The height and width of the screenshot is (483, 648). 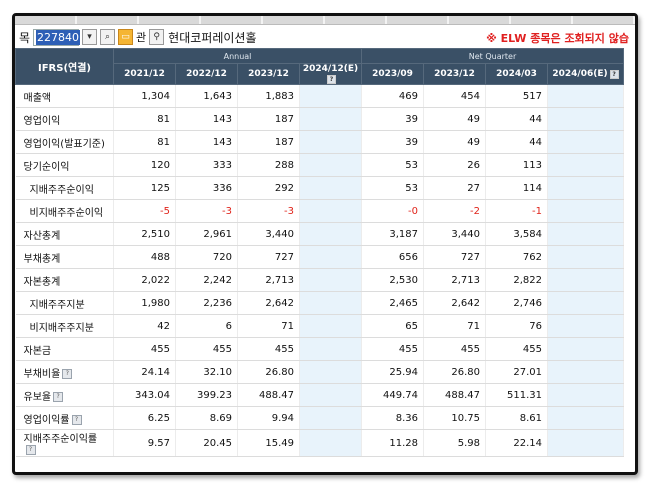 What do you see at coordinates (392, 211) in the screenshot?
I see `table-cell: -0` at bounding box center [392, 211].